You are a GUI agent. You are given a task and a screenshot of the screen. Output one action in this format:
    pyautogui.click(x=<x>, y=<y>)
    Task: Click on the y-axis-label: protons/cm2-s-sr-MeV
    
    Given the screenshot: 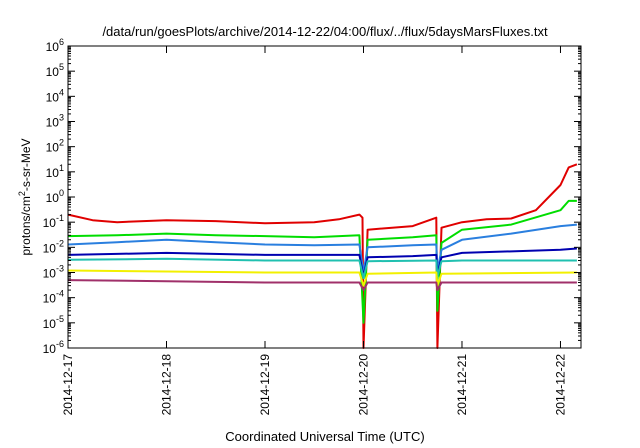 What is the action you would take?
    pyautogui.click(x=25, y=196)
    